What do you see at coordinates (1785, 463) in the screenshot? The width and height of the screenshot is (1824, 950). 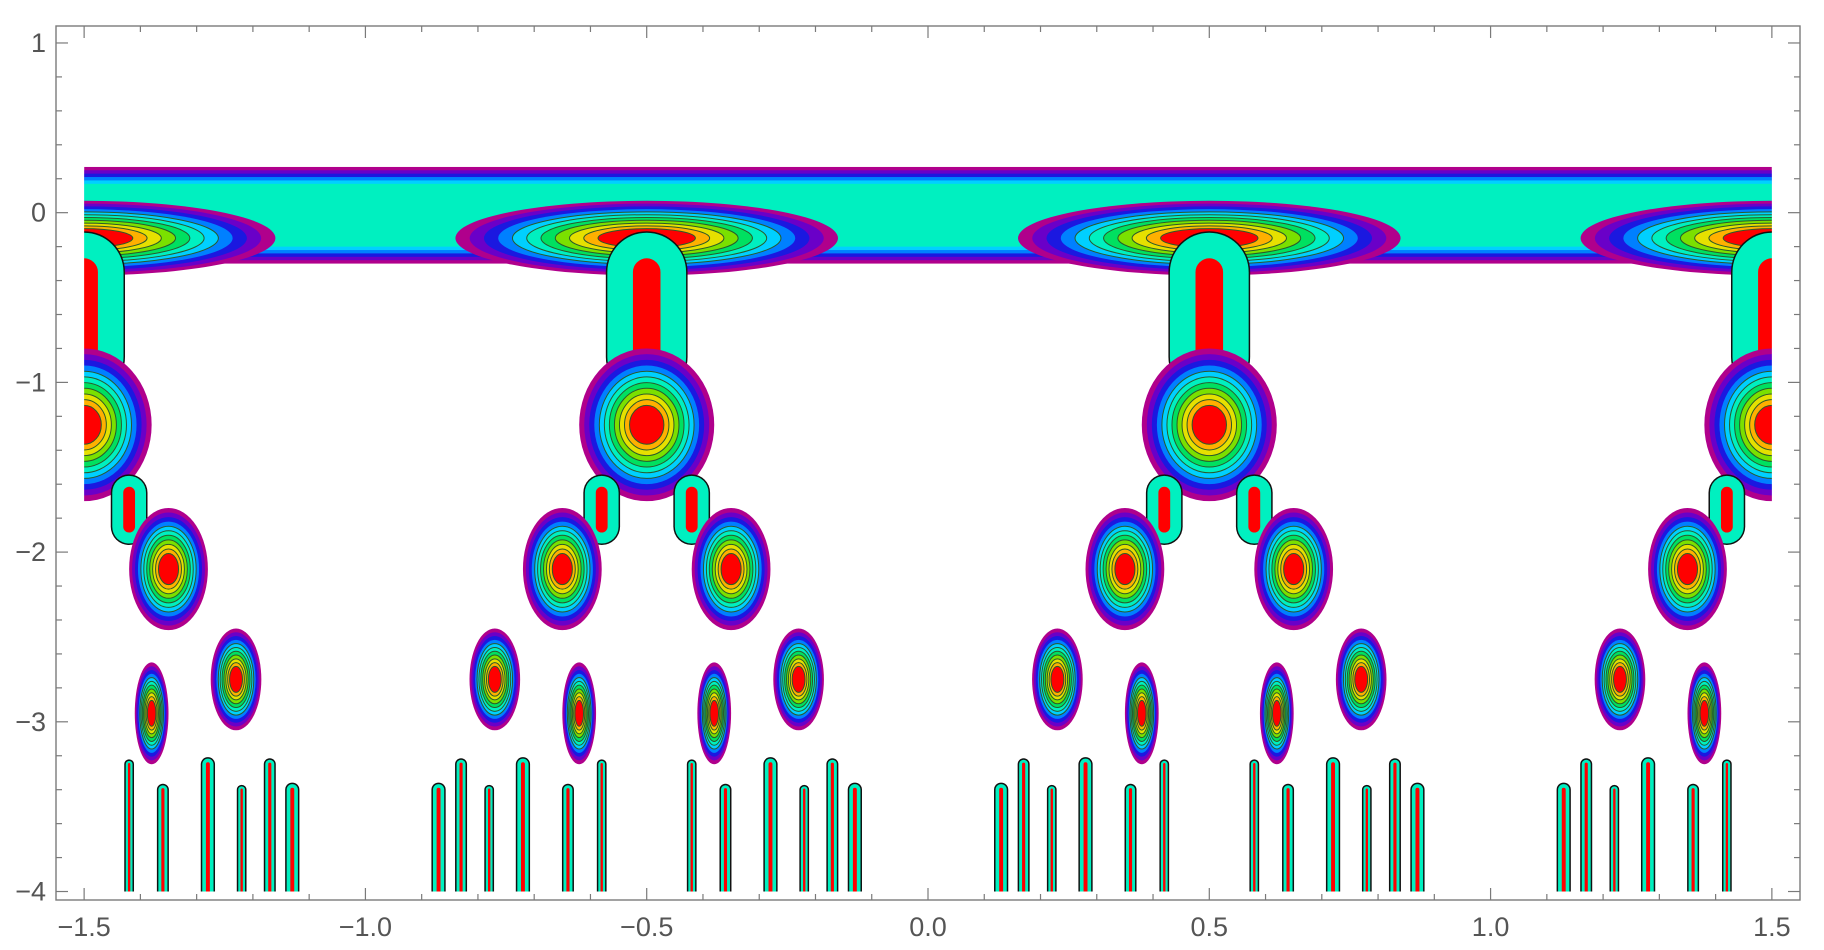 I see `right-mask` at bounding box center [1785, 463].